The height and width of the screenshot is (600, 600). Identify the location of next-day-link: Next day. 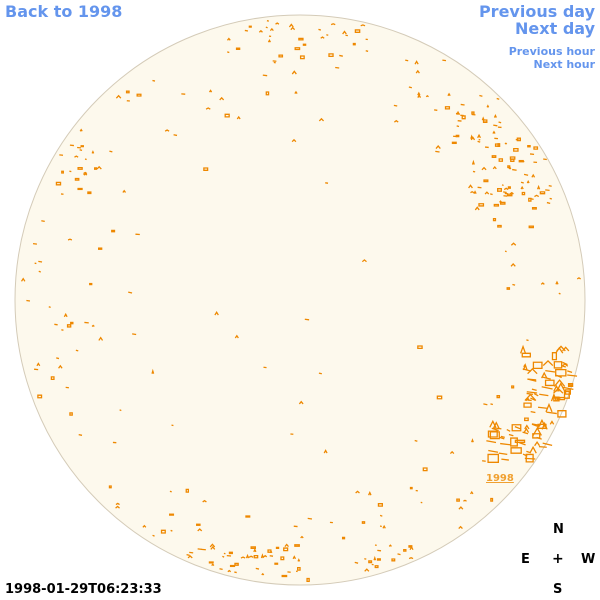
(555, 28).